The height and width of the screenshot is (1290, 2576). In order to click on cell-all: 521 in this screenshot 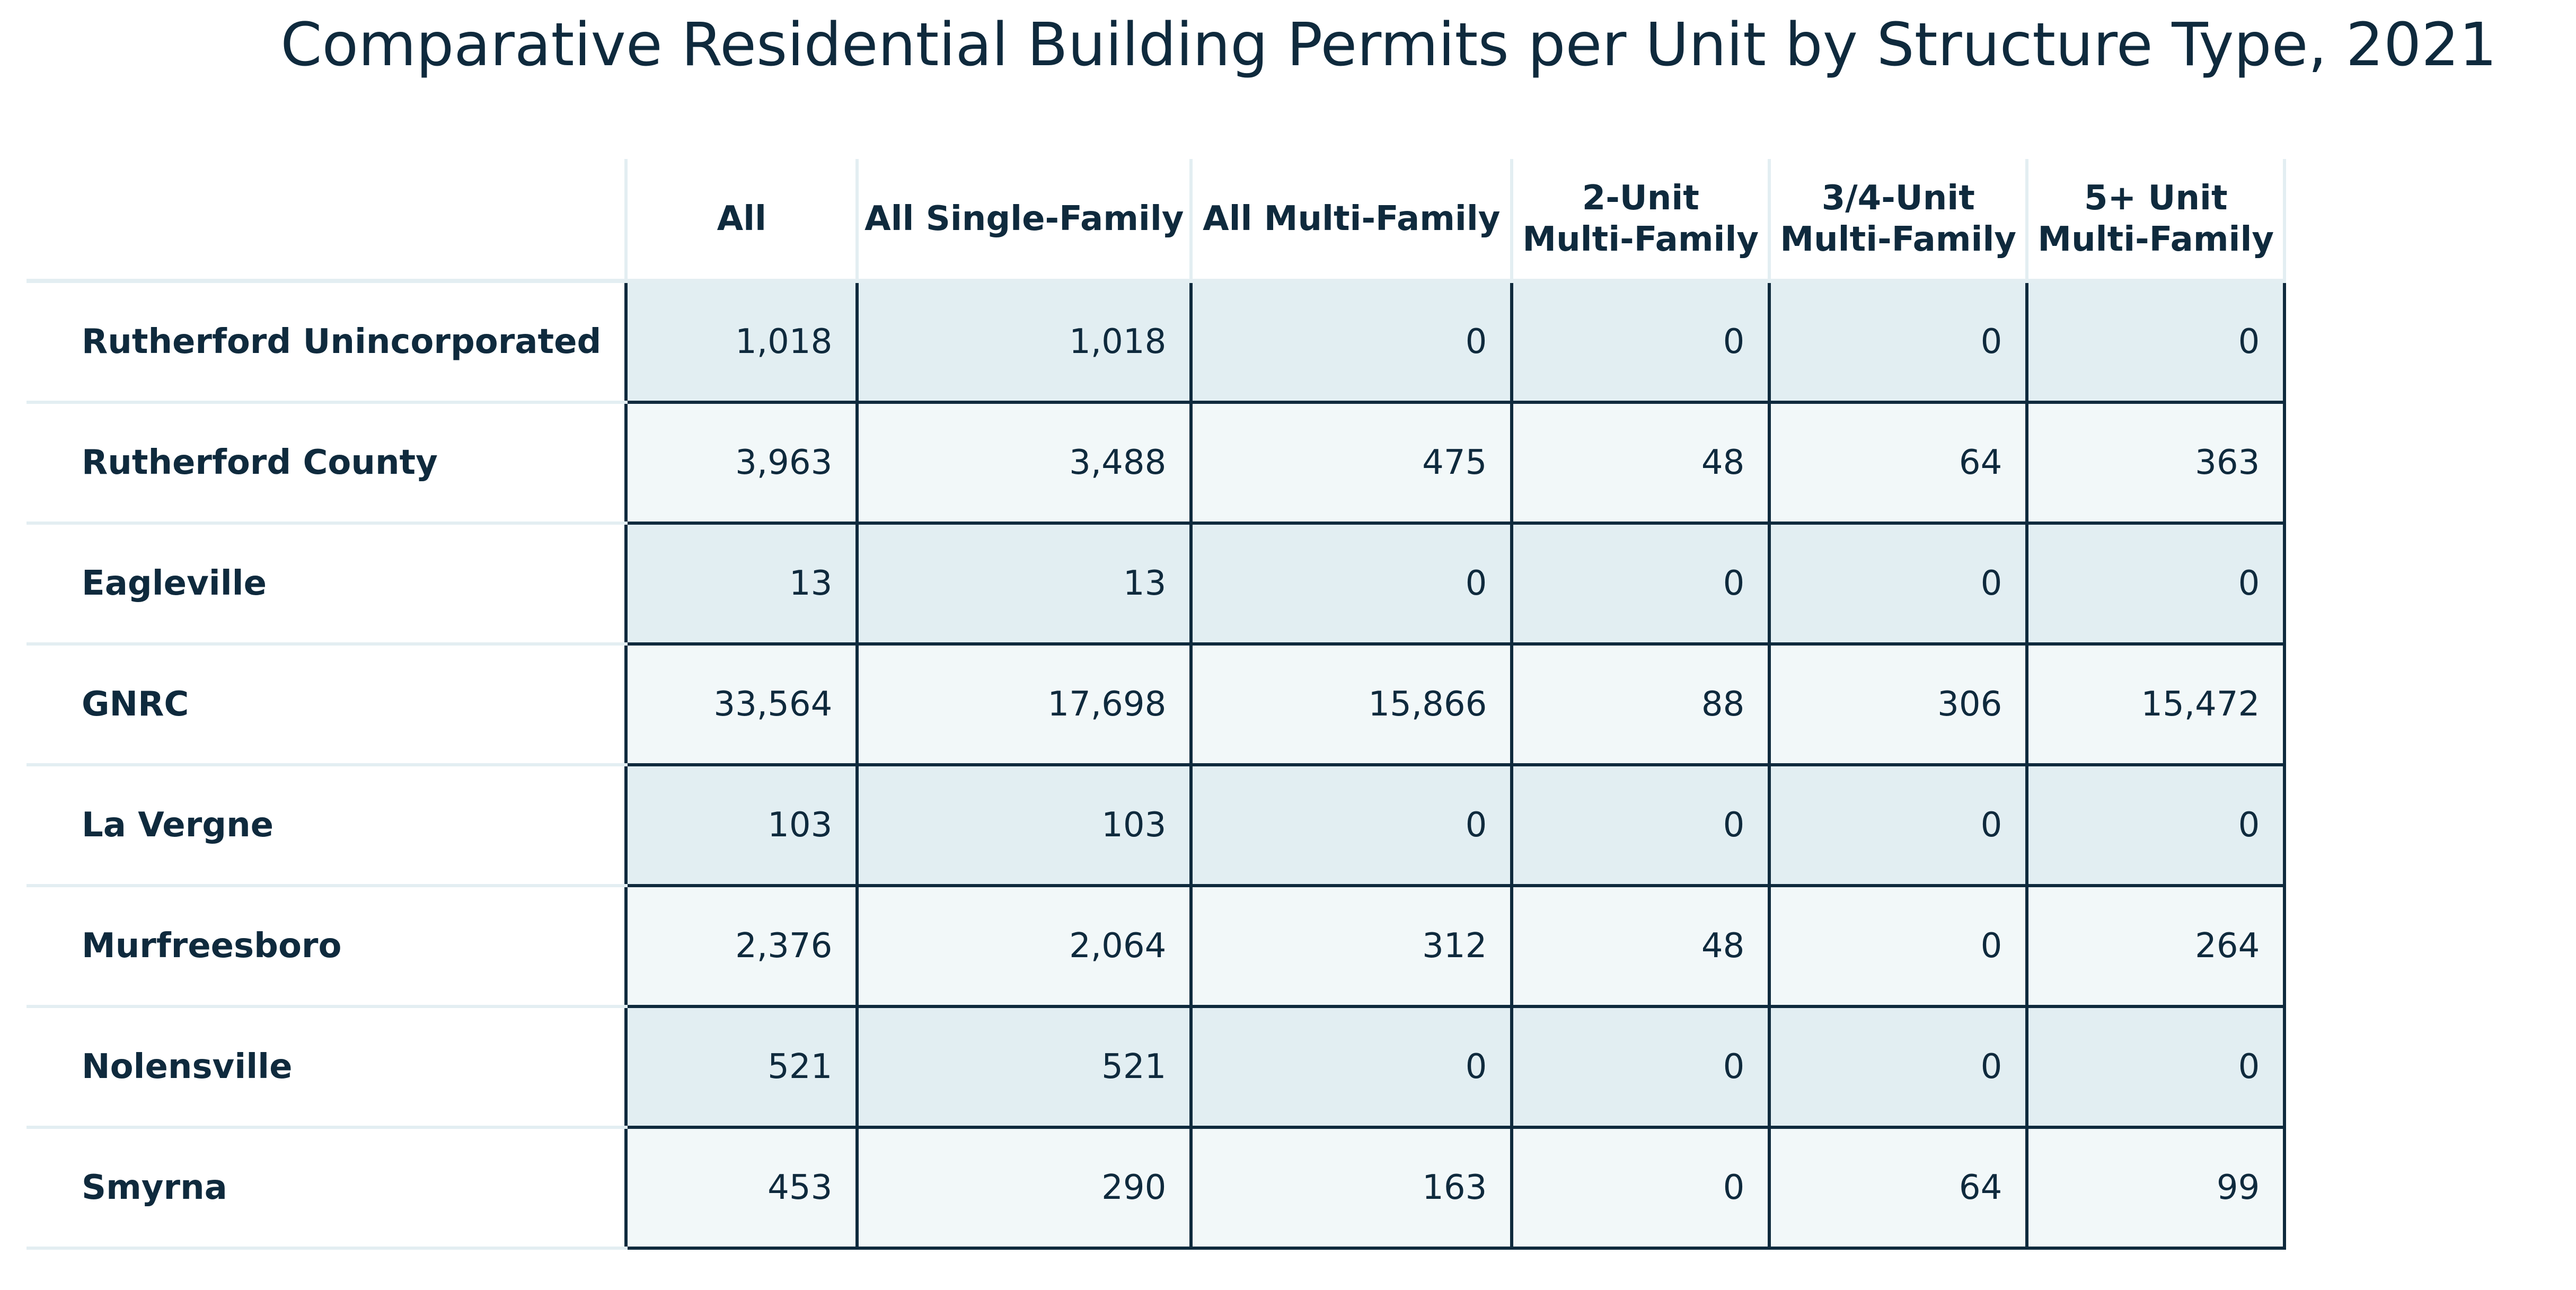, I will do `click(741, 1067)`.